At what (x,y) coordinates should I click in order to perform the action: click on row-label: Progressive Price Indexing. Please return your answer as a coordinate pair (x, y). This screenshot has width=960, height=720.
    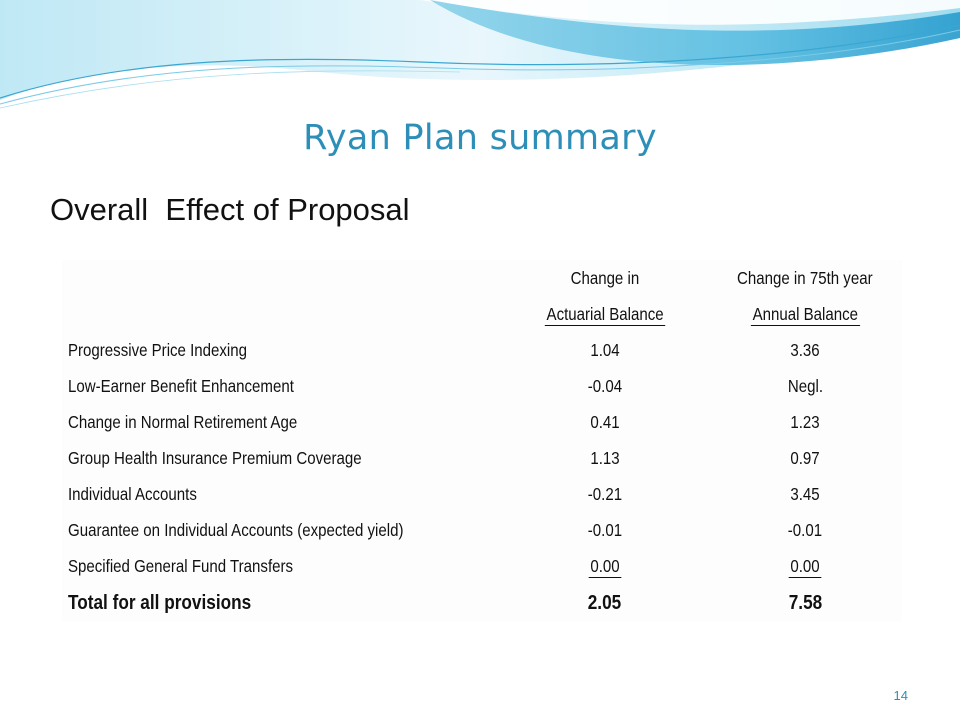
    Looking at the image, I should click on (158, 349).